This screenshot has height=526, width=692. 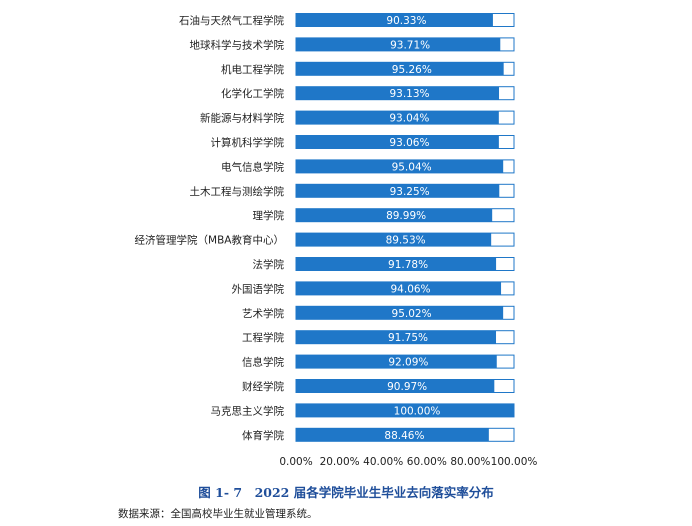 I want to click on category-label: 计算机科学学院, so click(x=248, y=142).